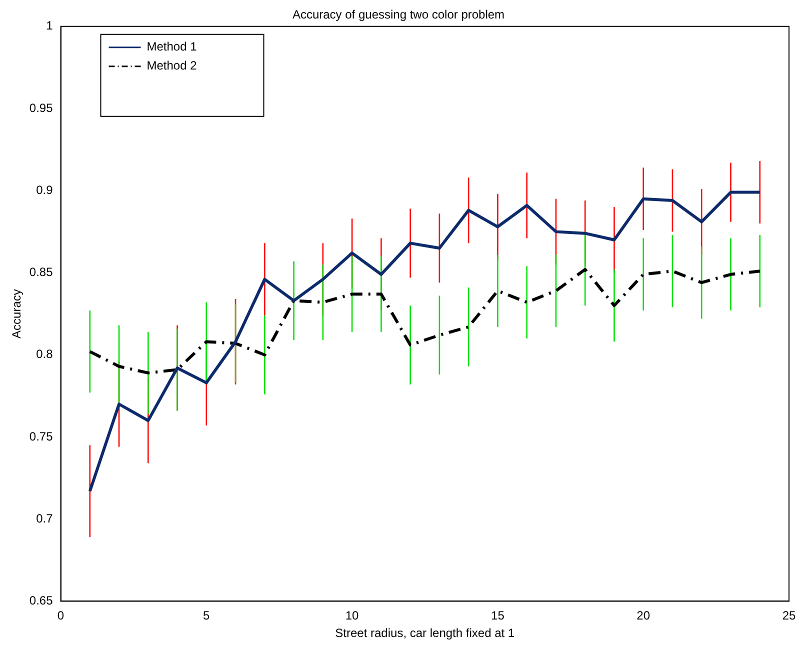 This screenshot has height=649, width=809. Describe the element at coordinates (352, 615) in the screenshot. I see `x-tick-label: 10` at that location.